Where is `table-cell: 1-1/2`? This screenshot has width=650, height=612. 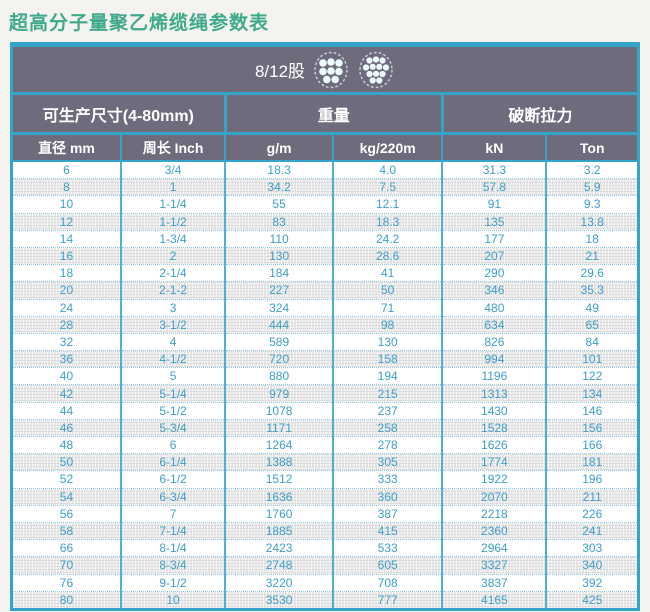 table-cell: 1-1/2 is located at coordinates (173, 222).